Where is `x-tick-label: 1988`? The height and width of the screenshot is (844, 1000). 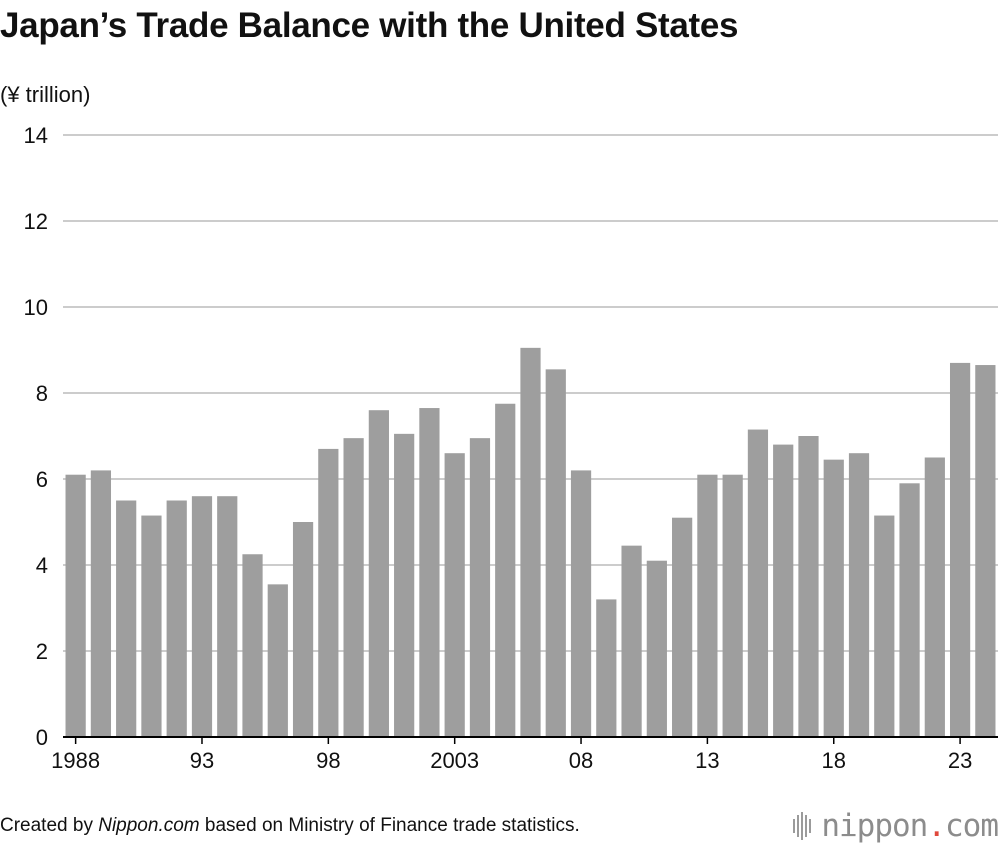 x-tick-label: 1988 is located at coordinates (75, 760).